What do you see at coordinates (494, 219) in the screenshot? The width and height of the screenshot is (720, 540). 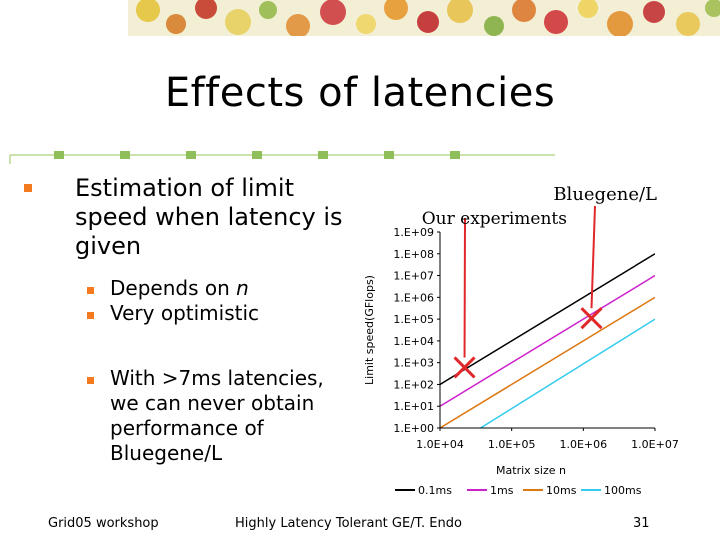 I see `annotation-experiments: Our experiments` at bounding box center [494, 219].